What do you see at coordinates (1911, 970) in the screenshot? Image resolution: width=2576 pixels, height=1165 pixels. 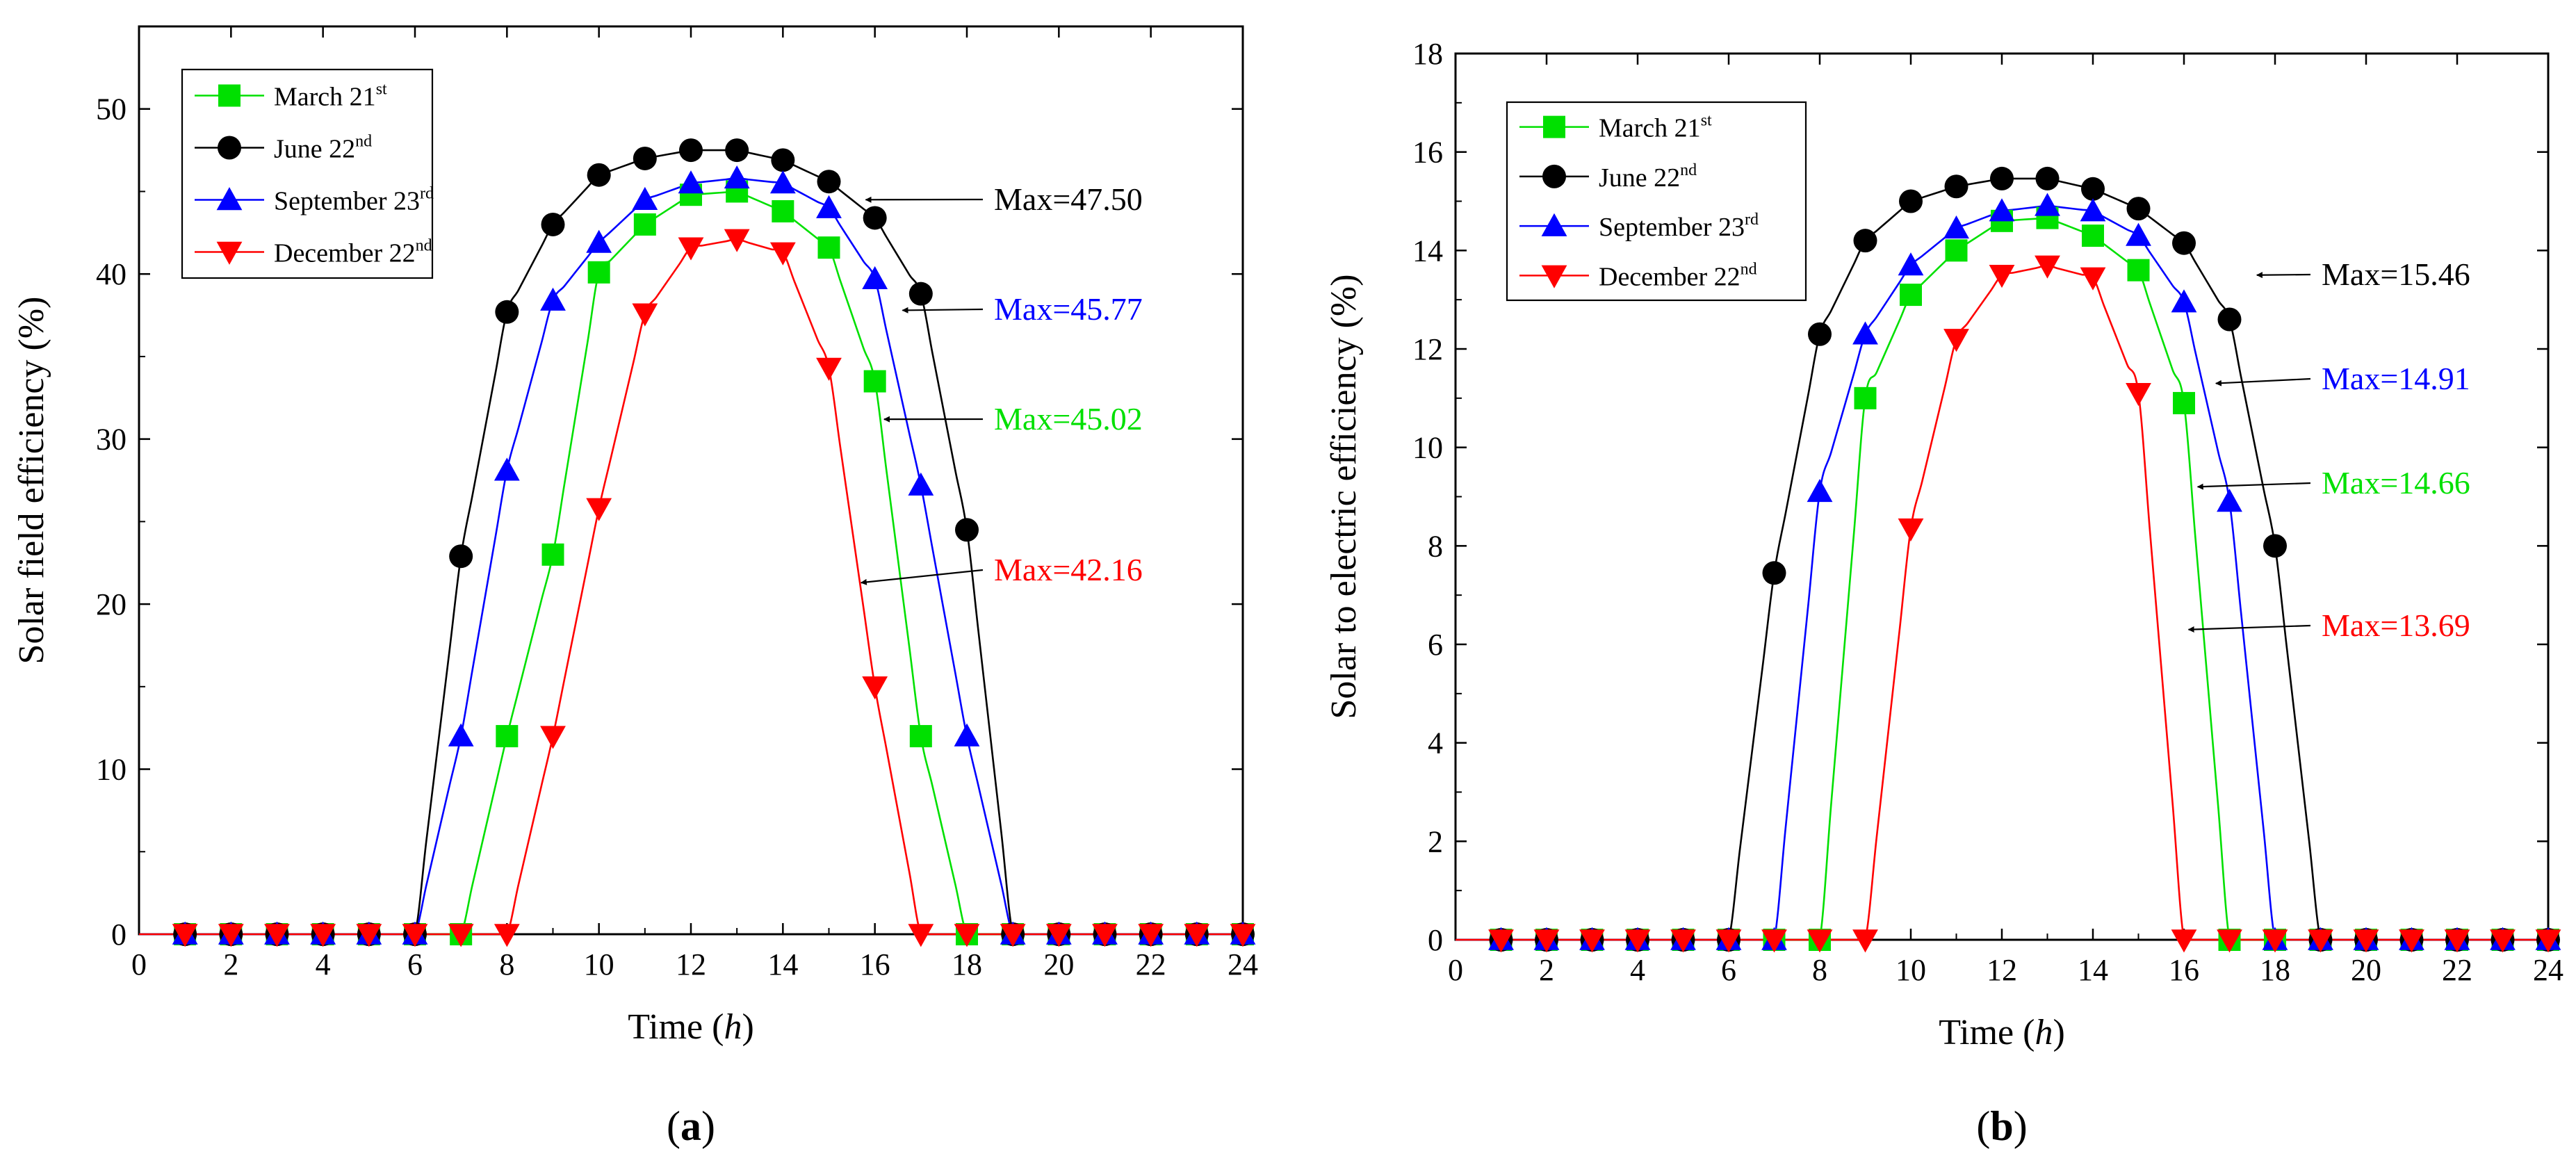 I see `x-tick-label: 10` at bounding box center [1911, 970].